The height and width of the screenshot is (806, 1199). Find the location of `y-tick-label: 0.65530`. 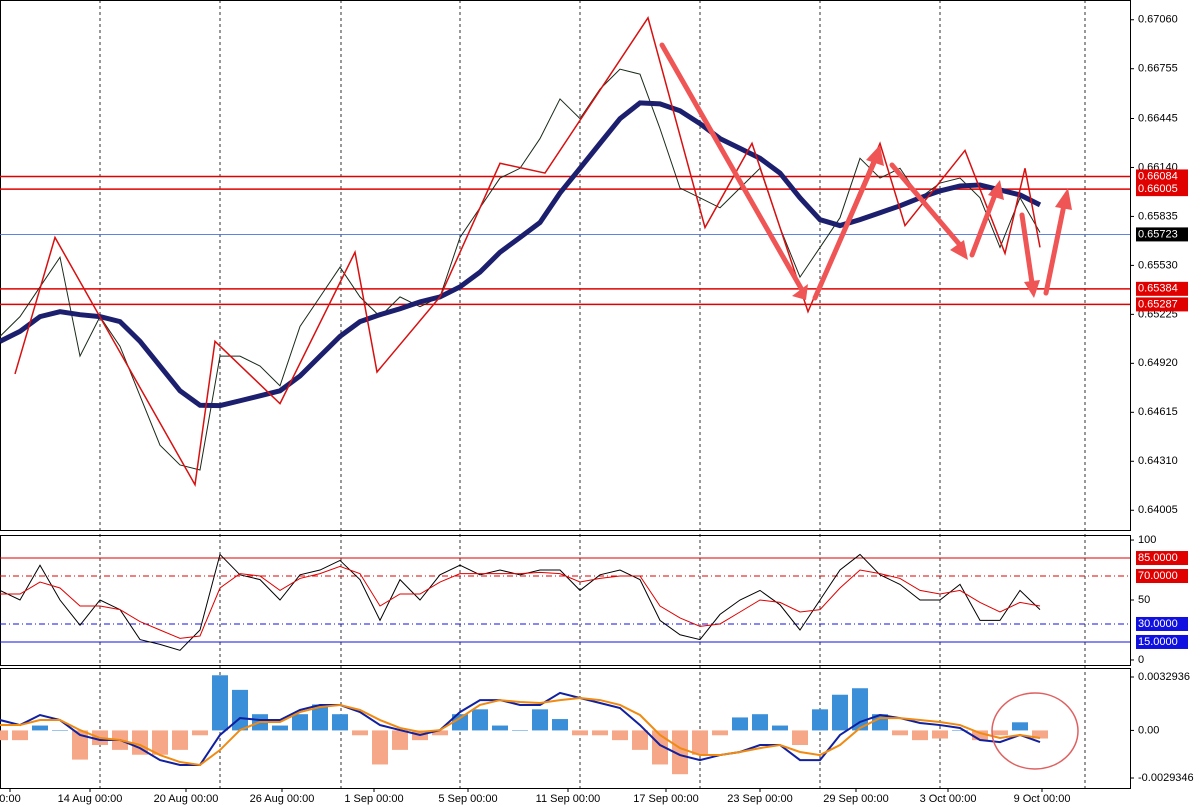

y-tick-label: 0.65530 is located at coordinates (1158, 265).